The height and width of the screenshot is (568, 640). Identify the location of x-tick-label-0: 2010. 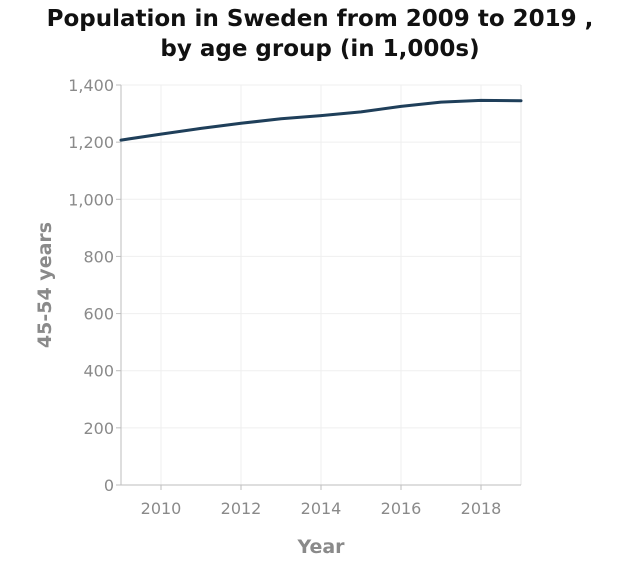
(161, 508).